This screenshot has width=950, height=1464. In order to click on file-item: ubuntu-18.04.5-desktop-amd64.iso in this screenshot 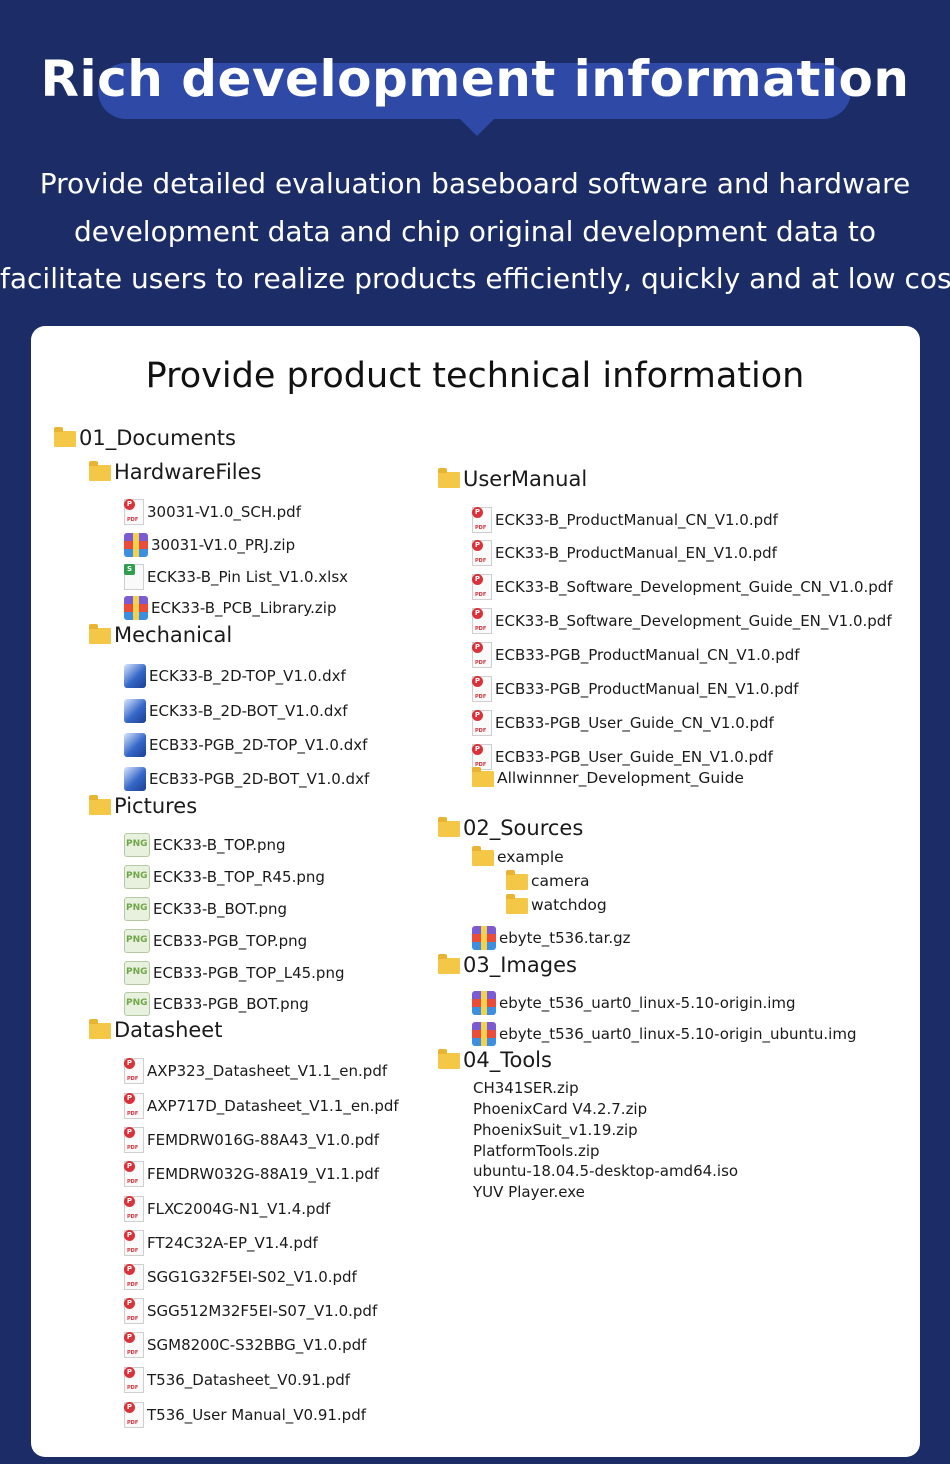, I will do `click(606, 1171)`.